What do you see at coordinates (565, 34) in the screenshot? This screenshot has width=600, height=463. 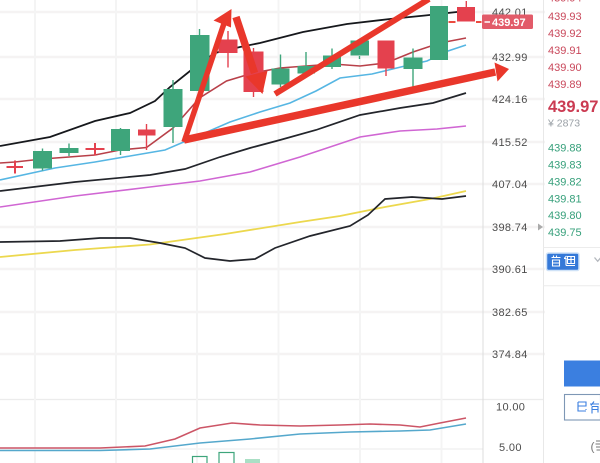 I see `svg-text: 439.92` at bounding box center [565, 34].